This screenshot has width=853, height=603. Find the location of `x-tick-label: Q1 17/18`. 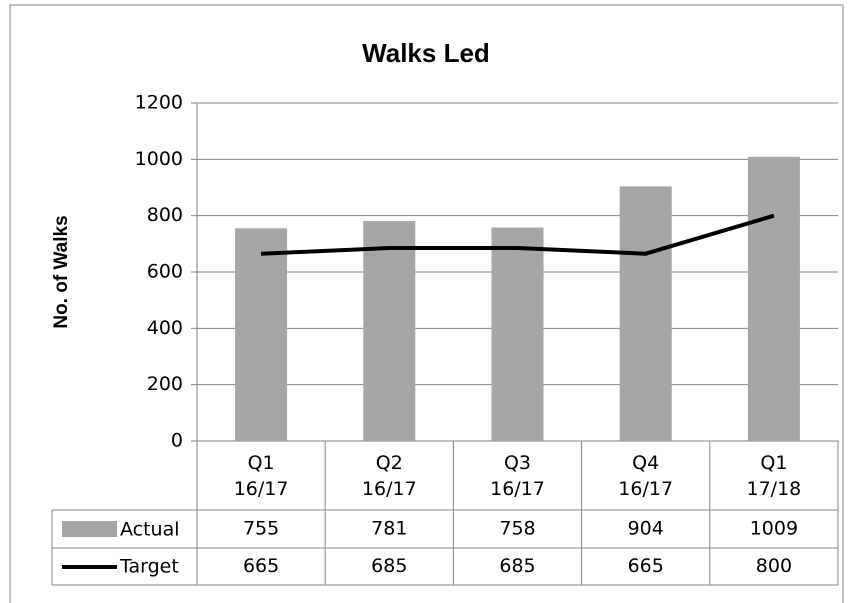

x-tick-label: Q1 17/18 is located at coordinates (774, 476).